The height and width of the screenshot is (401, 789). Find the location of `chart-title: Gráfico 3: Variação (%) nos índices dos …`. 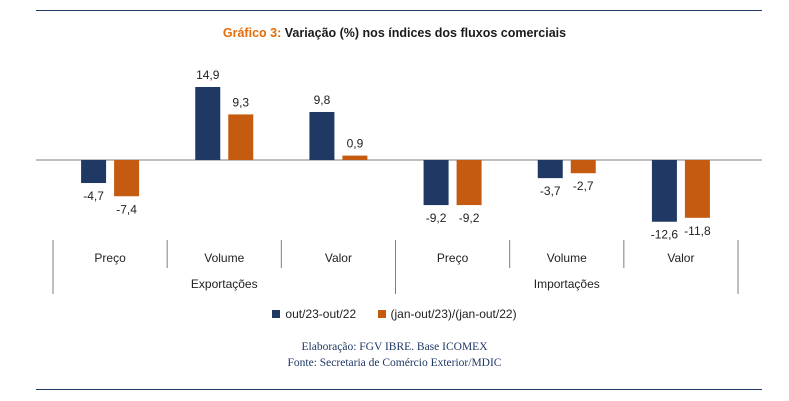

chart-title: Gráfico 3: Variação (%) nos índices dos … is located at coordinates (394, 33).